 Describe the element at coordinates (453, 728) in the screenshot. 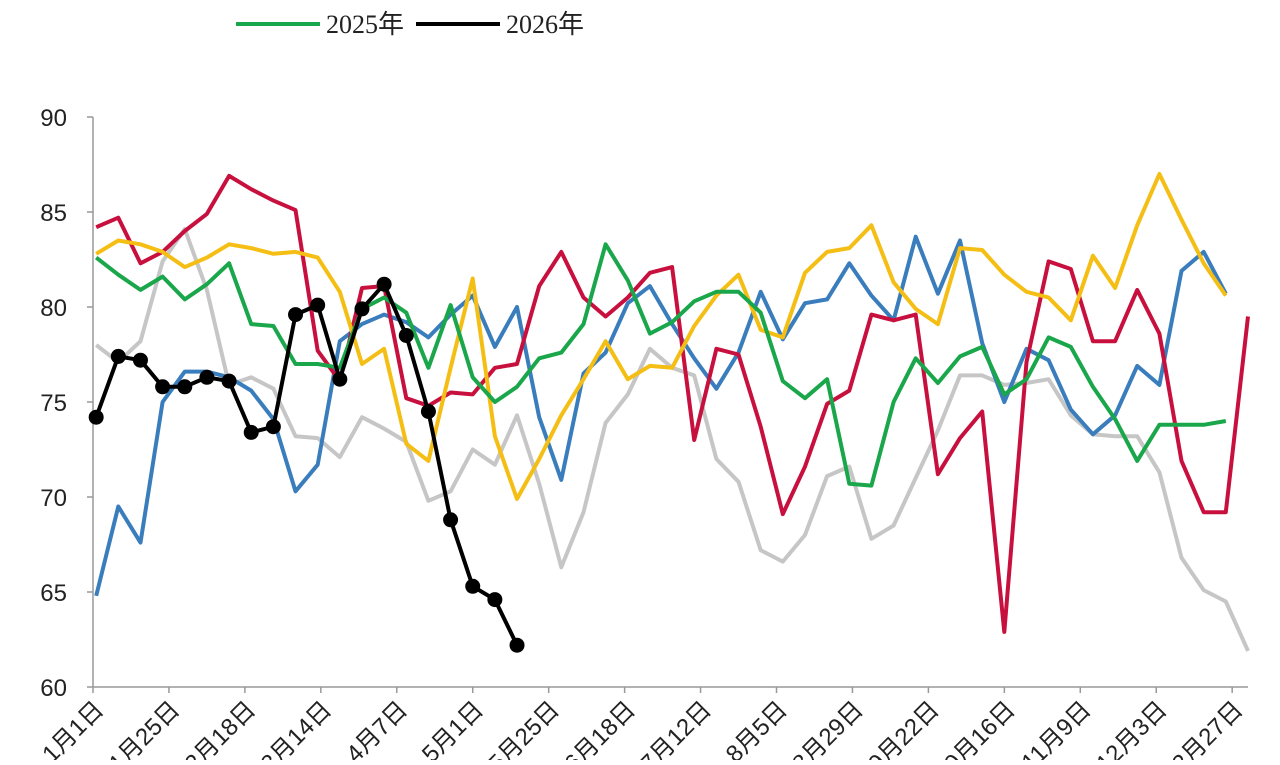

I see `x-tick-label: 5月1日` at that location.